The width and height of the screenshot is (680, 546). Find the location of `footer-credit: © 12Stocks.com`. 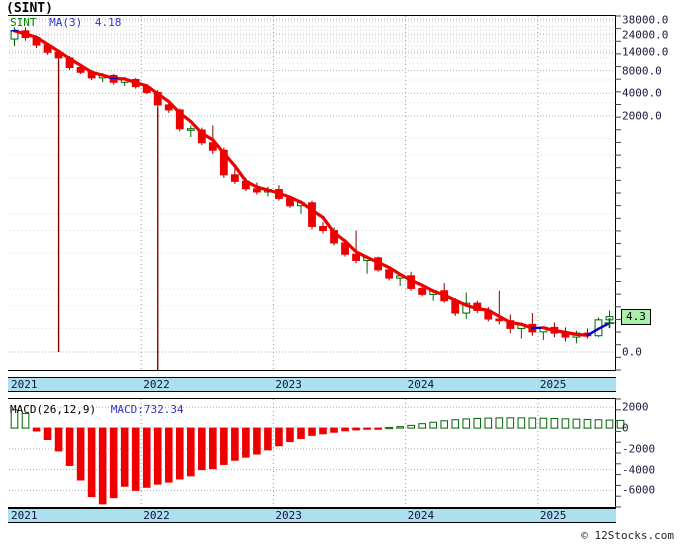

footer-credit: © 12Stocks.com is located at coordinates (627, 535).